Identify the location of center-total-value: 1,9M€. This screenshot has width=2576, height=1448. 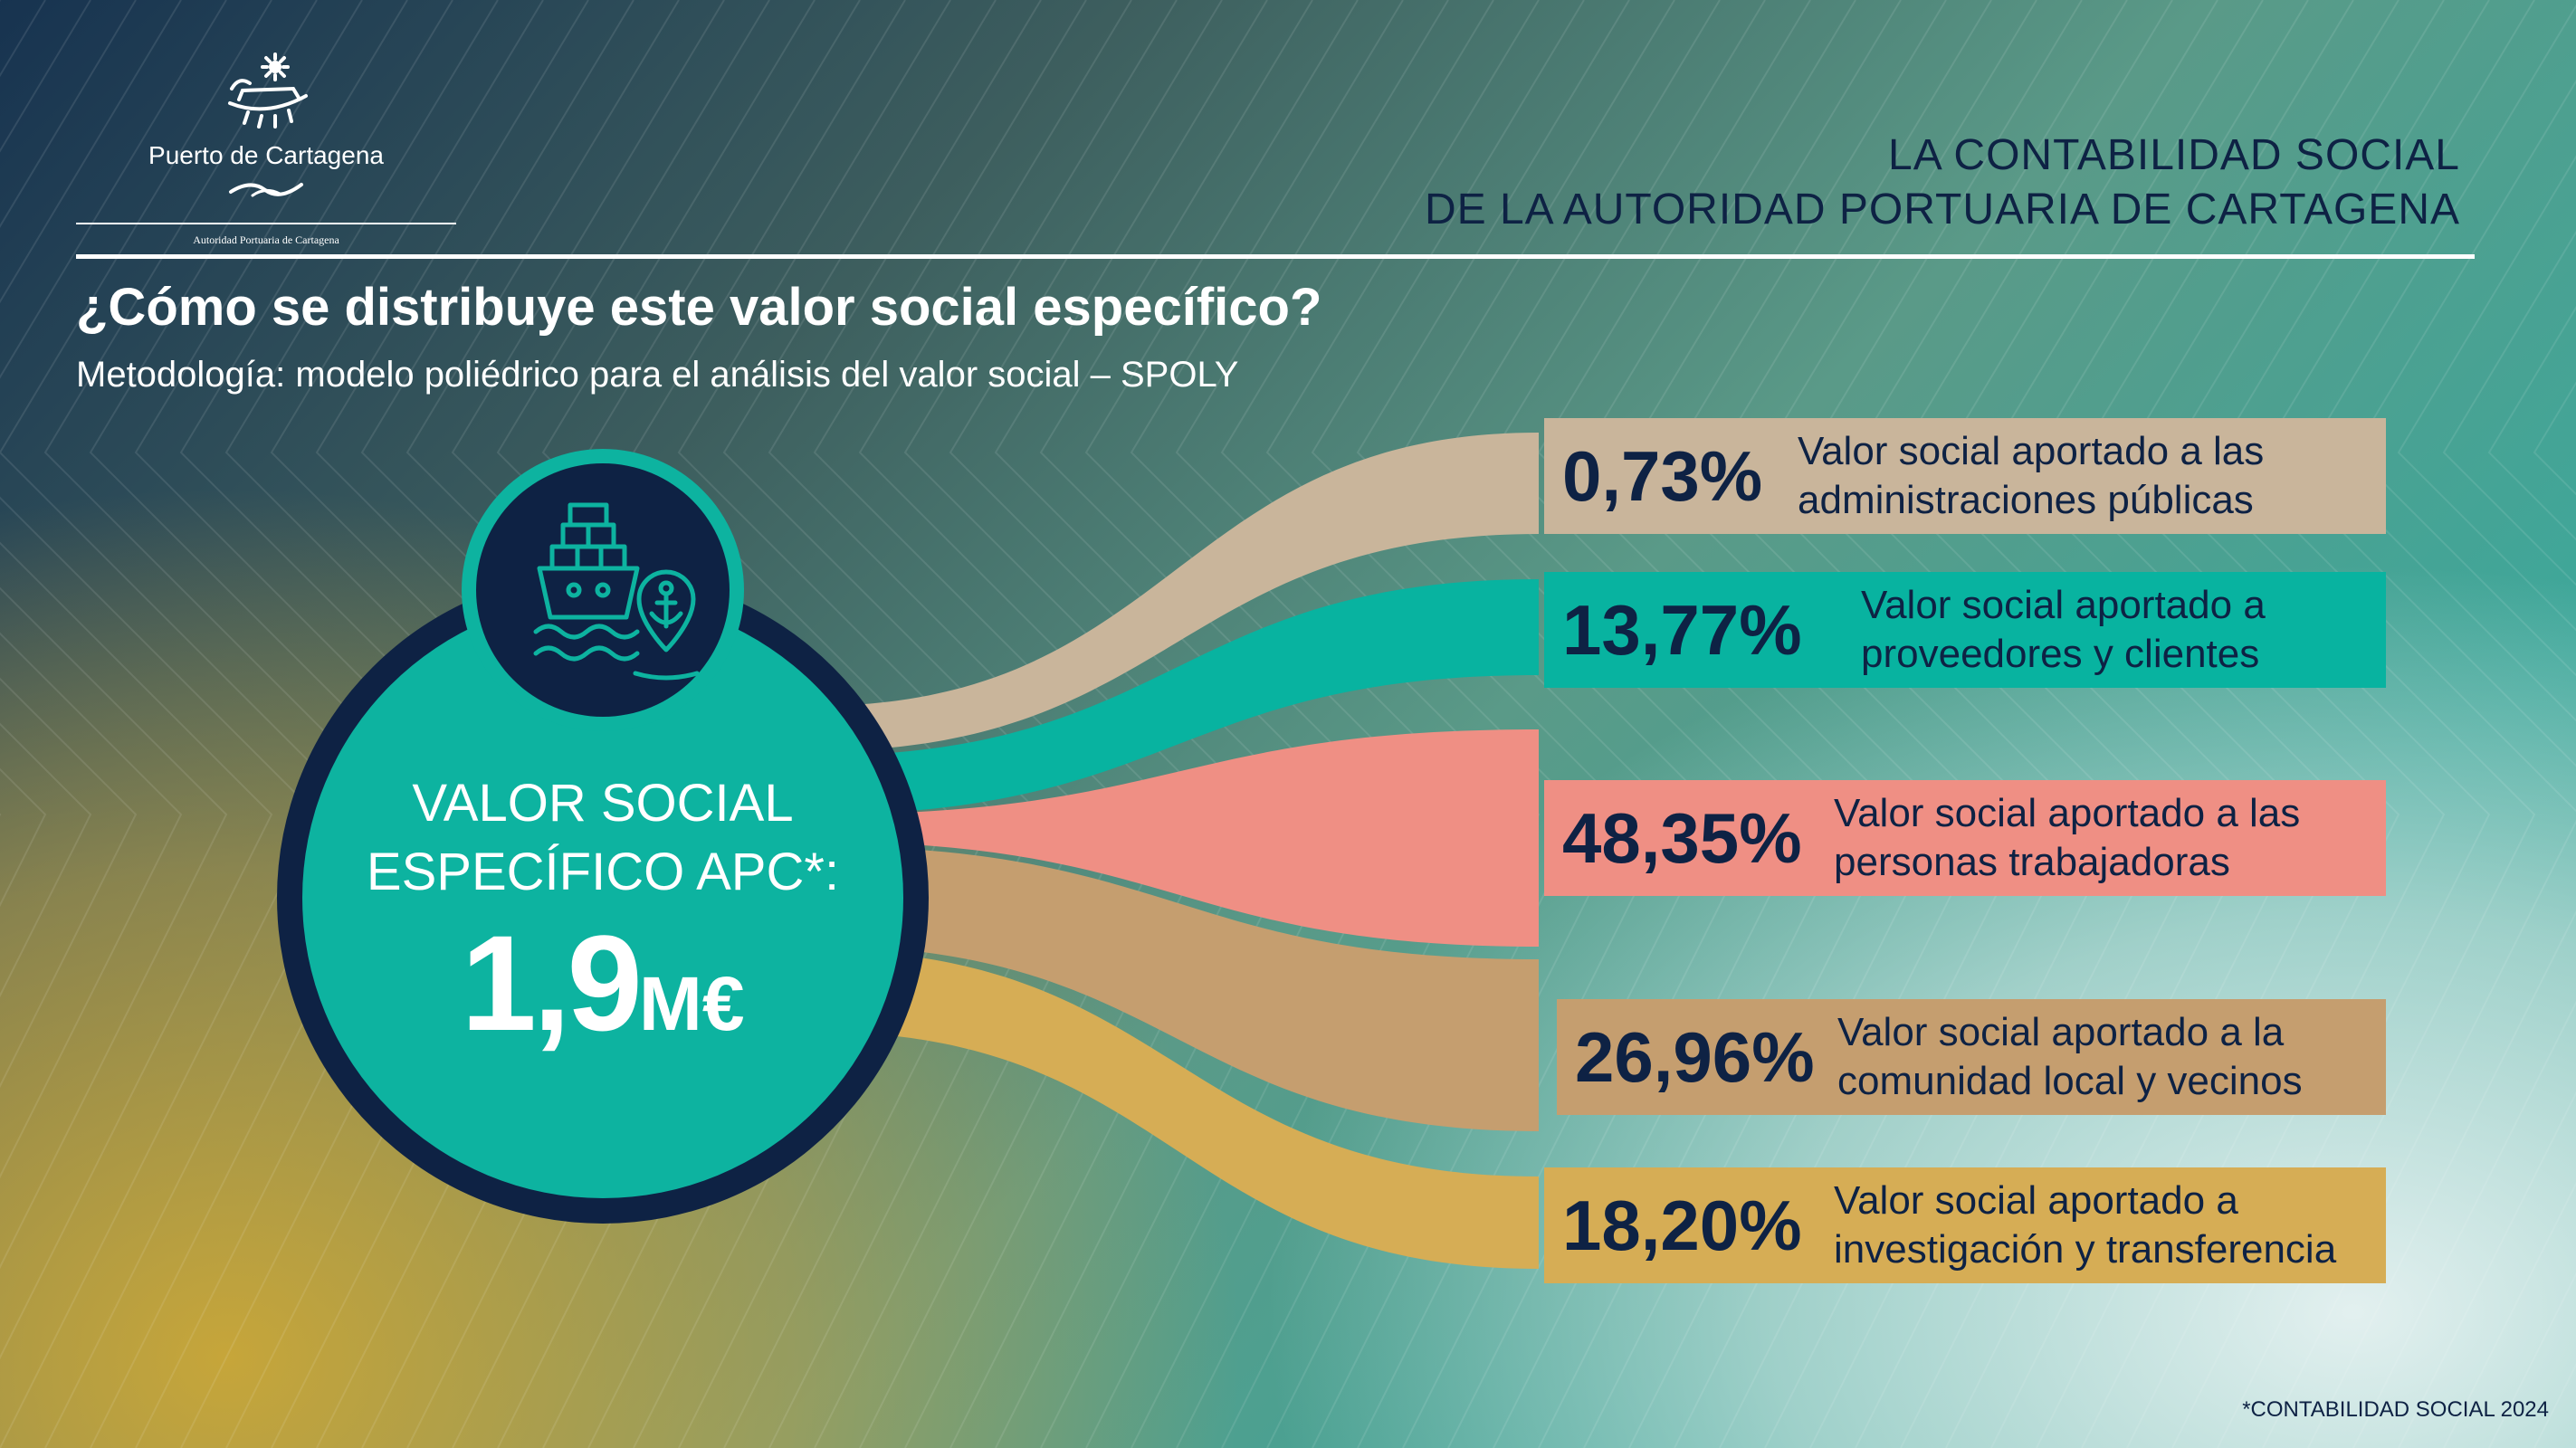
(602, 984).